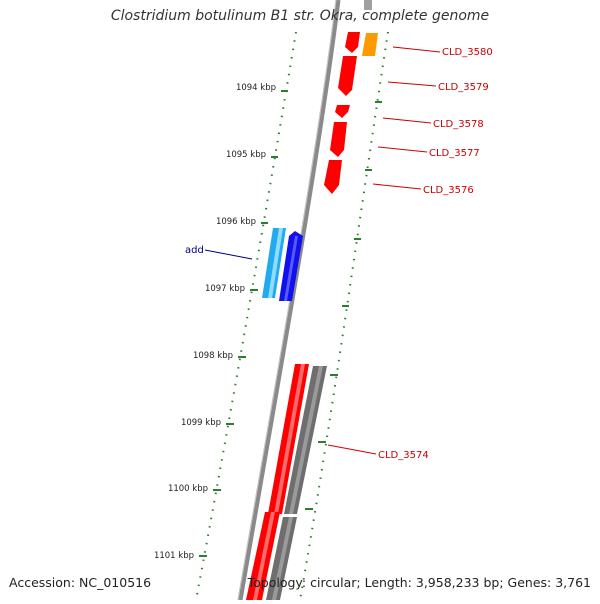  Describe the element at coordinates (213, 356) in the screenshot. I see `scale-label-1098: 1098 kbp` at that location.